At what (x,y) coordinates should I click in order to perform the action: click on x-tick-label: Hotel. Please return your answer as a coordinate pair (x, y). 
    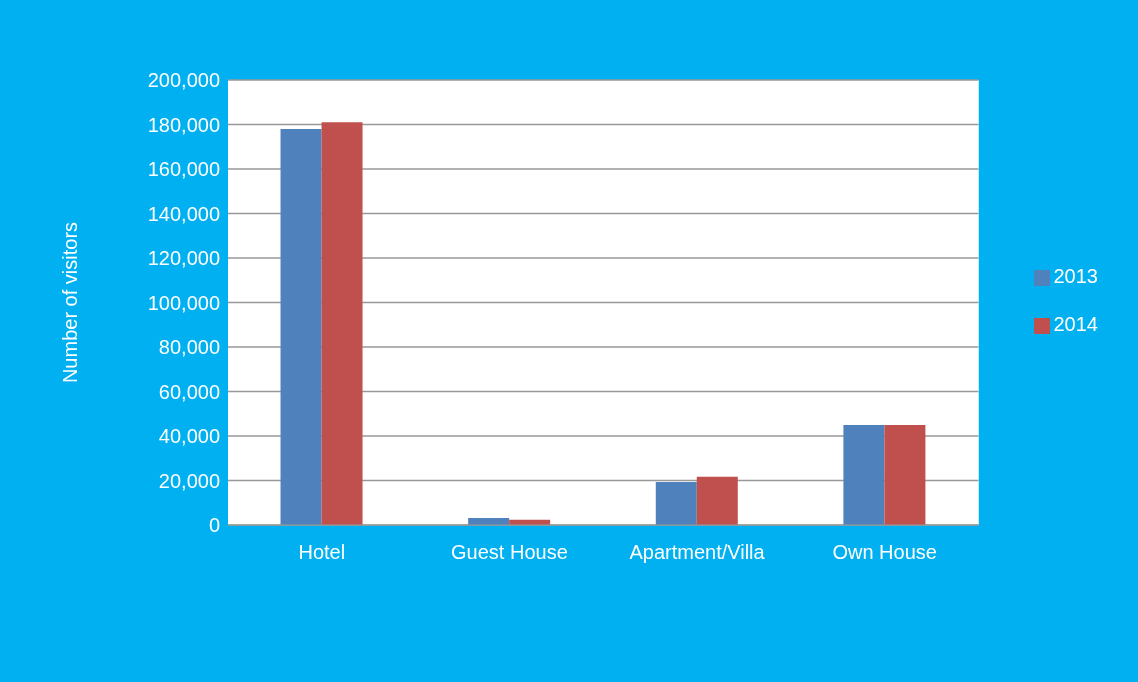
    Looking at the image, I should click on (322, 552).